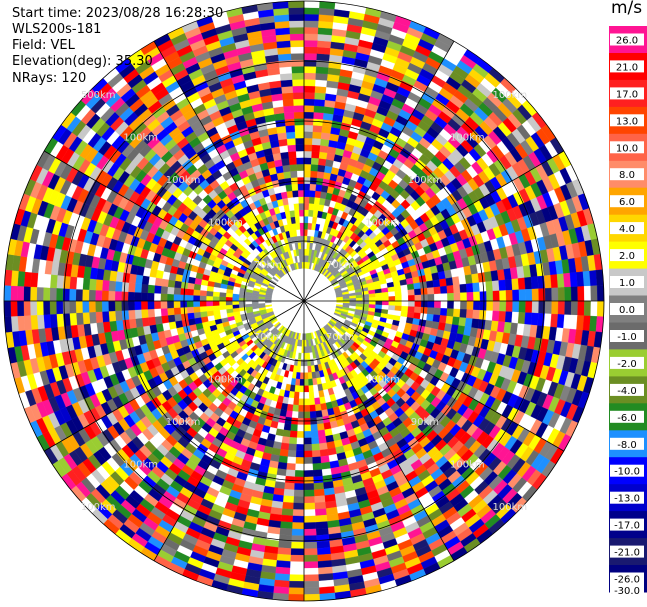 The height and width of the screenshot is (607, 647). Describe the element at coordinates (118, 13) in the screenshot. I see `start-time-label: Start time: 2023/08/28 16:28:30` at that location.